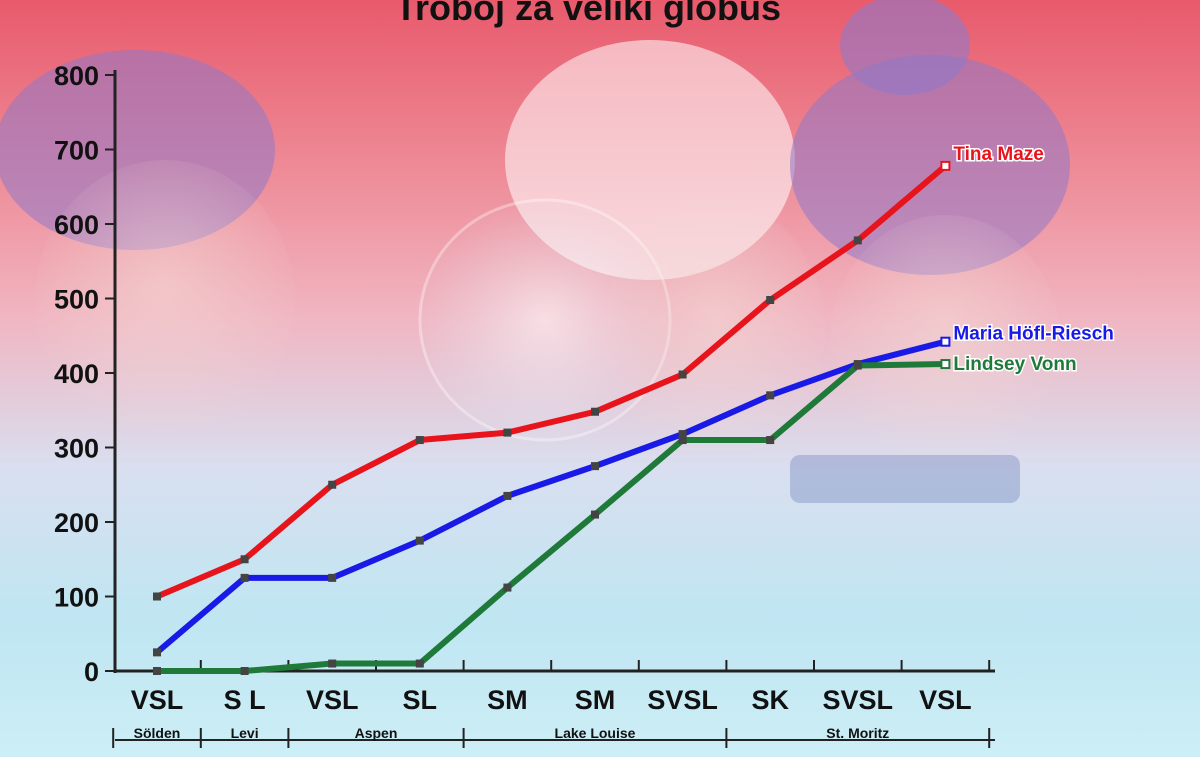  Describe the element at coordinates (76, 598) in the screenshot. I see `y-tick-label: 100` at that location.